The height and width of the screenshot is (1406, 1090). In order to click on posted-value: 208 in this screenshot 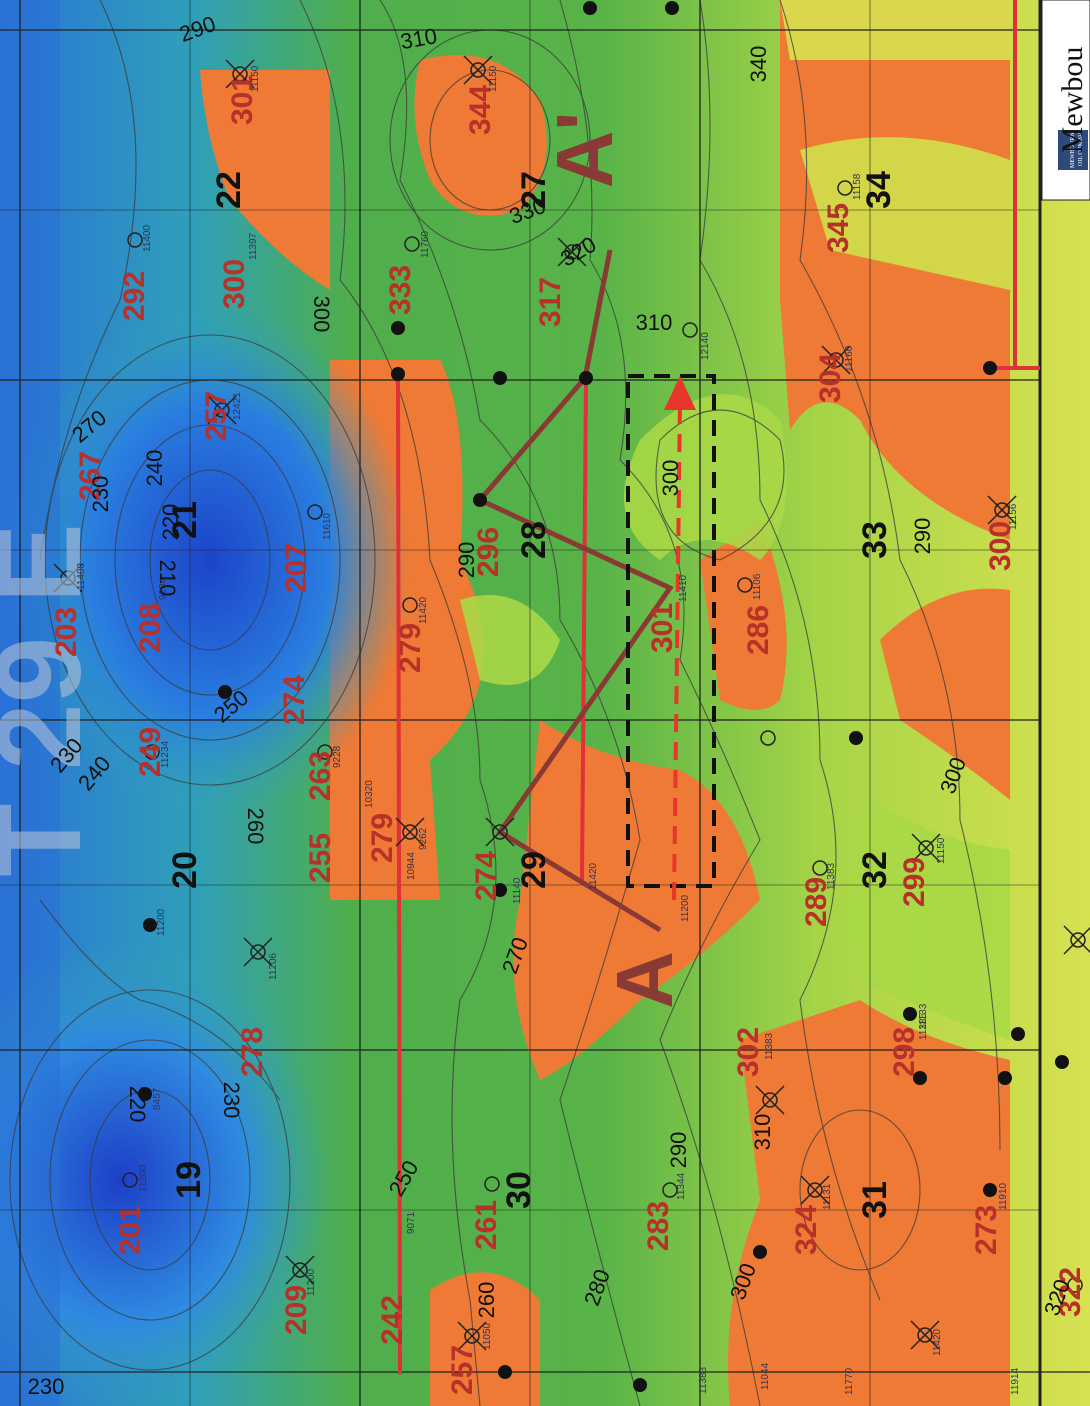, I will do `click(150, 628)`.